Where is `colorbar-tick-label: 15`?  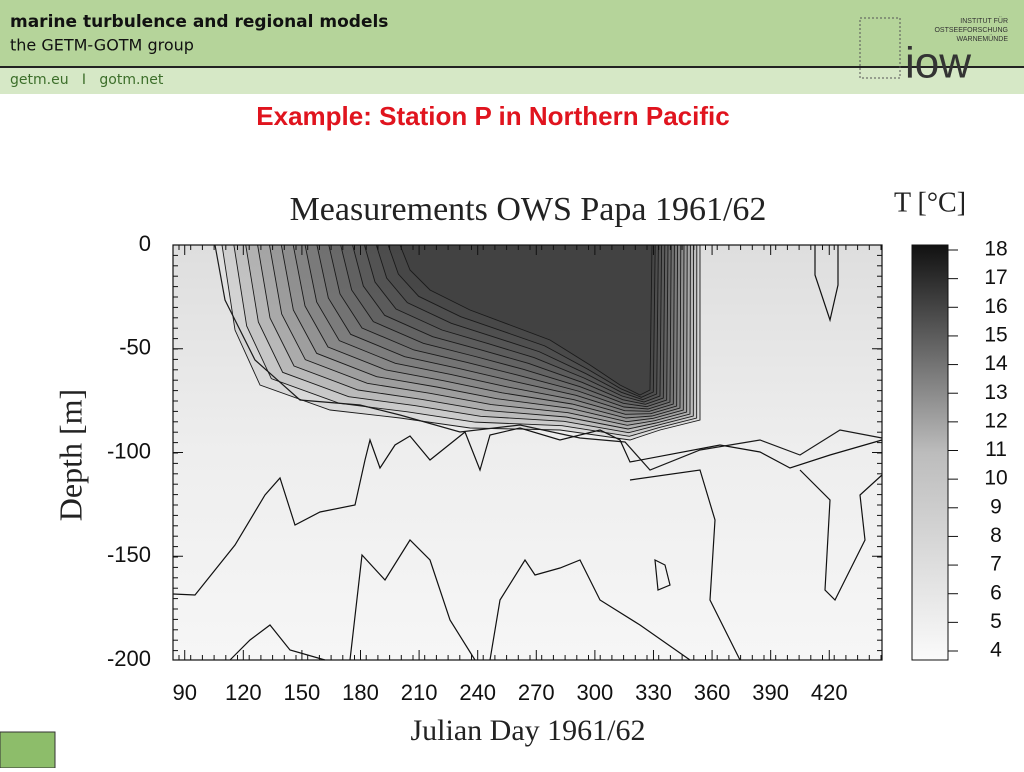 colorbar-tick-label: 15 is located at coordinates (995, 334).